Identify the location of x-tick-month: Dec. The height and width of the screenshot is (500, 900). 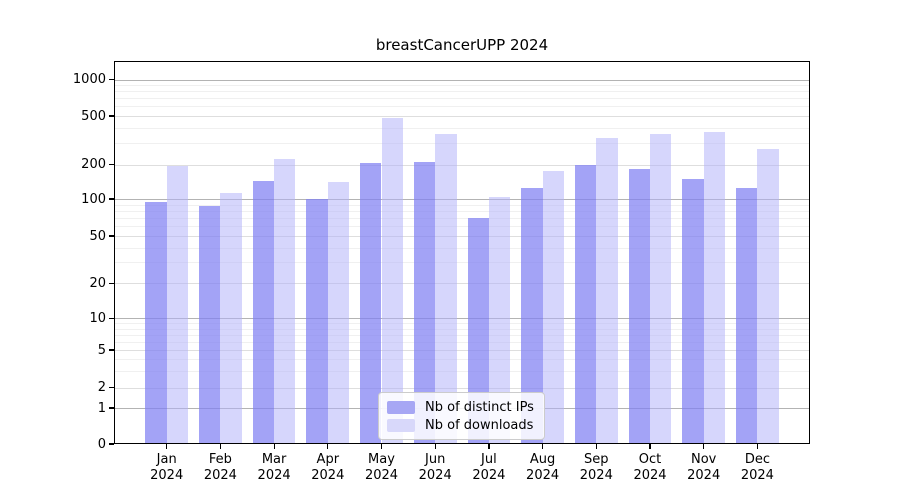
(757, 459).